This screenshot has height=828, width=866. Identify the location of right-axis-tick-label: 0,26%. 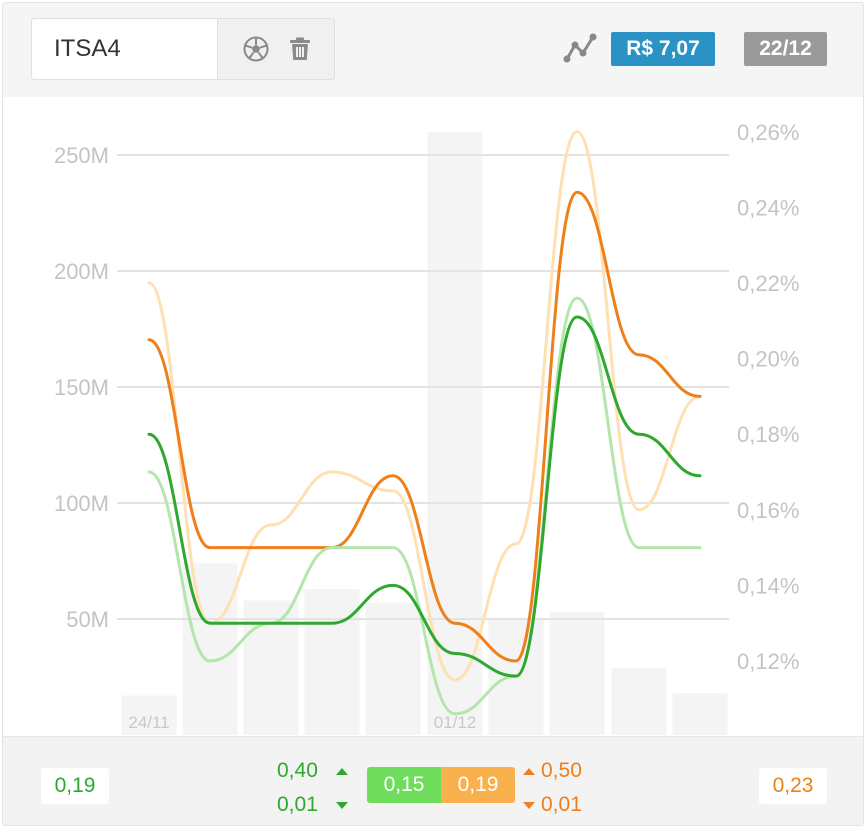
(768, 132).